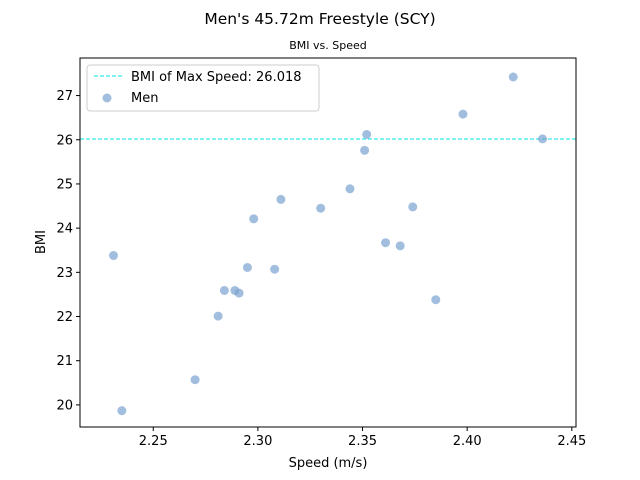 This screenshot has height=480, width=640. Describe the element at coordinates (257, 441) in the screenshot. I see `x-tick-label: 2.30` at that location.